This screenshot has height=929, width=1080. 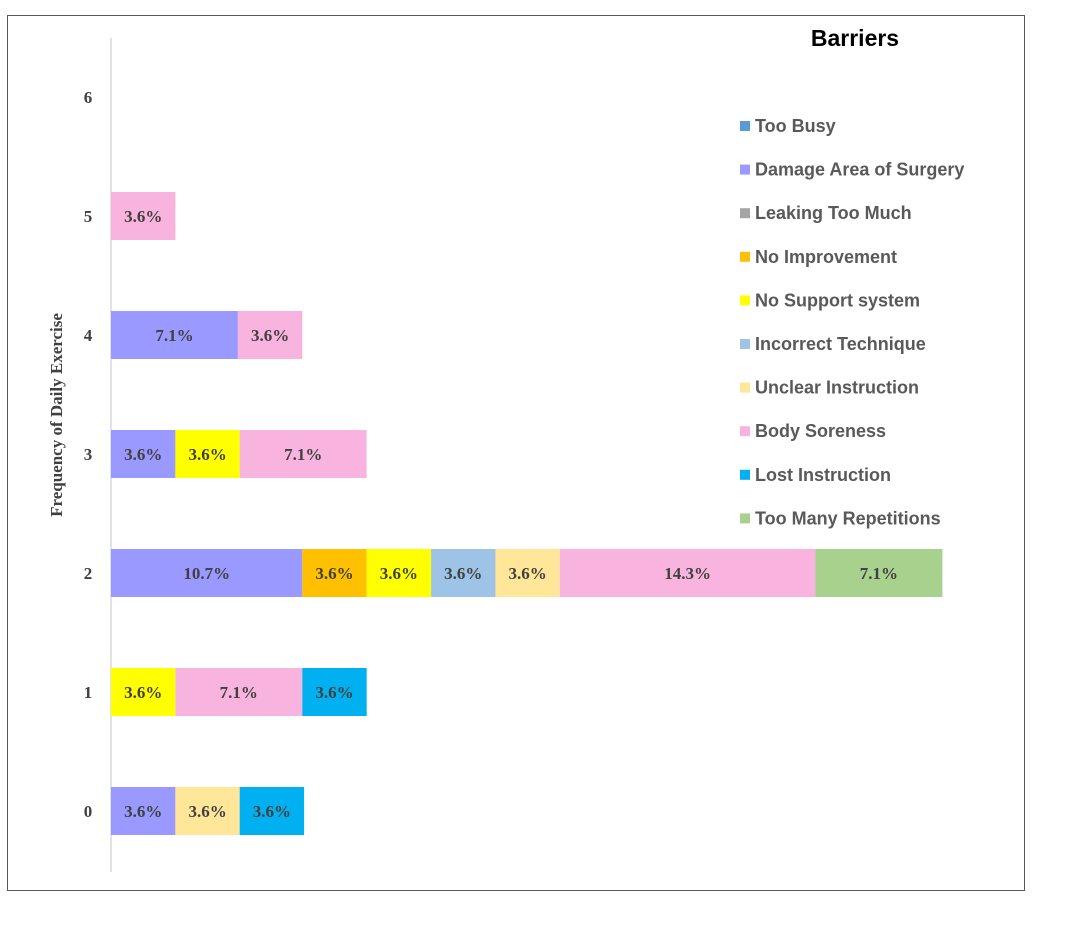 I want to click on legend-label-9: Too Many Repetitions, so click(x=848, y=518).